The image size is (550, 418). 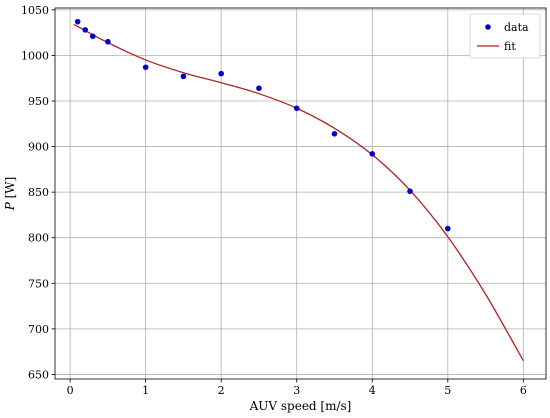 I want to click on x-axis-ticks: 0 1 2 3 4 5 6, so click(x=297, y=388).